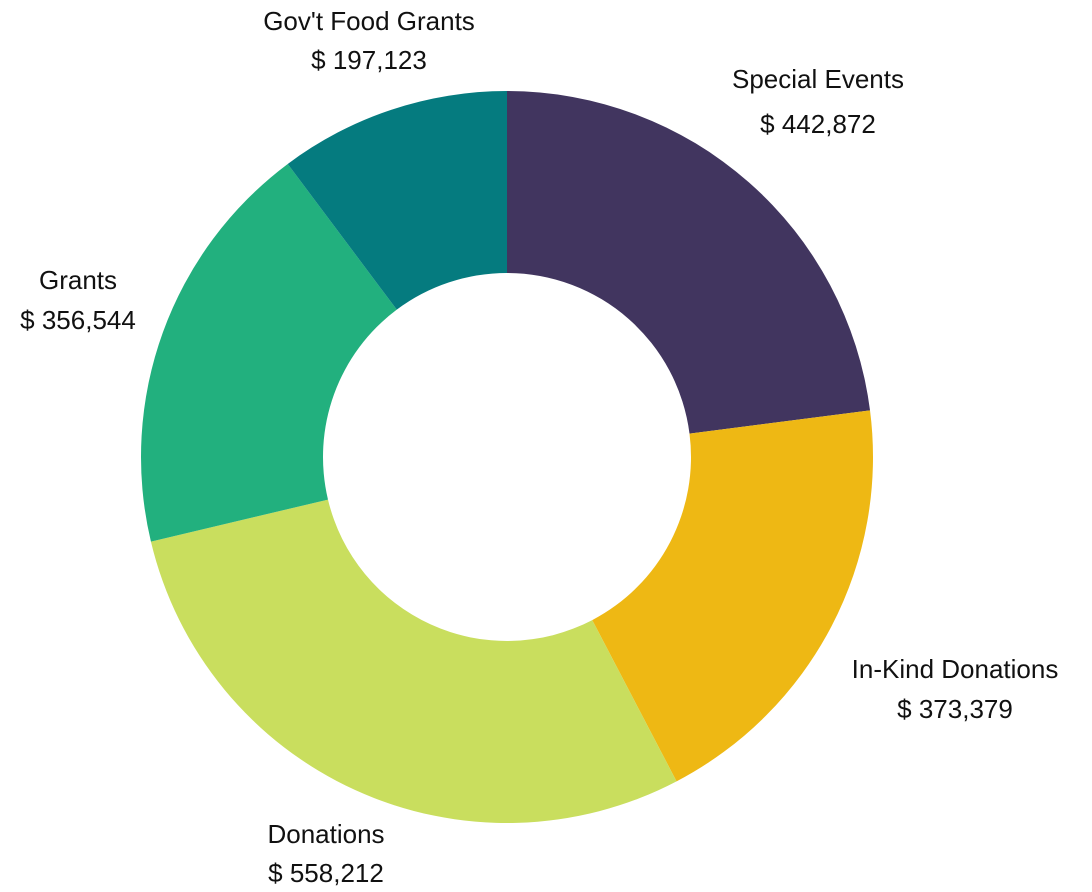 The width and height of the screenshot is (1092, 892). Describe the element at coordinates (689, 262) in the screenshot. I see `slice-special-events` at that location.